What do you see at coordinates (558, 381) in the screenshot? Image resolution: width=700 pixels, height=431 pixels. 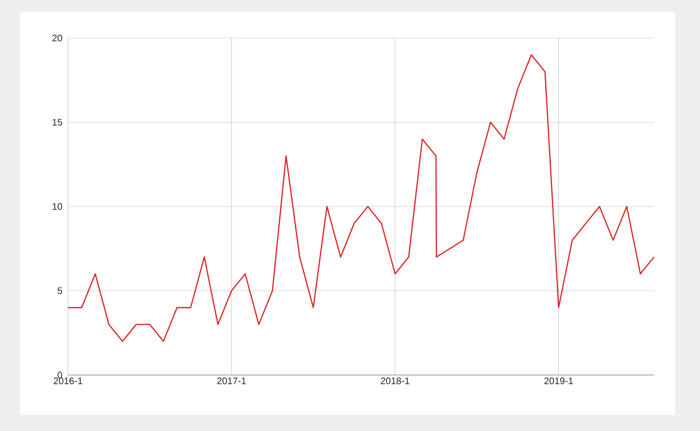 I see `x-tick-label: 2019-1` at bounding box center [558, 381].